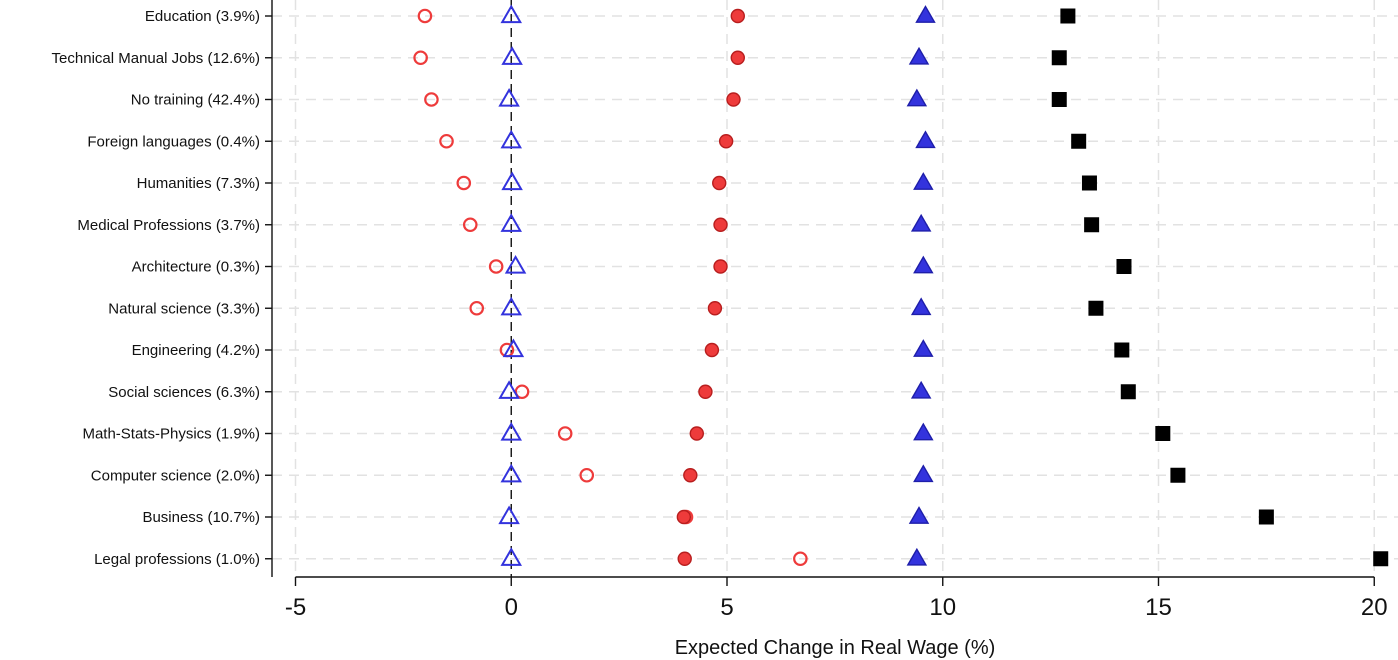 Image resolution: width=1398 pixels, height=660 pixels. Describe the element at coordinates (1158, 607) in the screenshot. I see `x-tick-label: 15` at that location.